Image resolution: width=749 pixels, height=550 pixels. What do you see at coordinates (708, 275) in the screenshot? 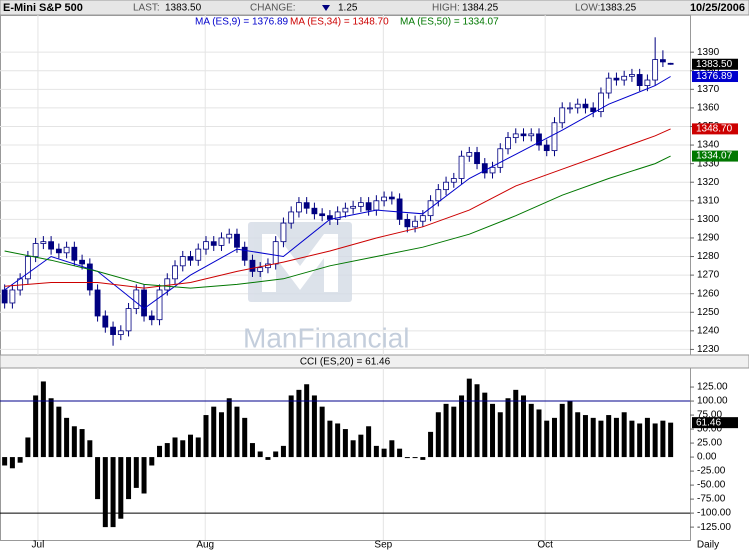
I see `y-tick-label: 1270` at bounding box center [708, 275].